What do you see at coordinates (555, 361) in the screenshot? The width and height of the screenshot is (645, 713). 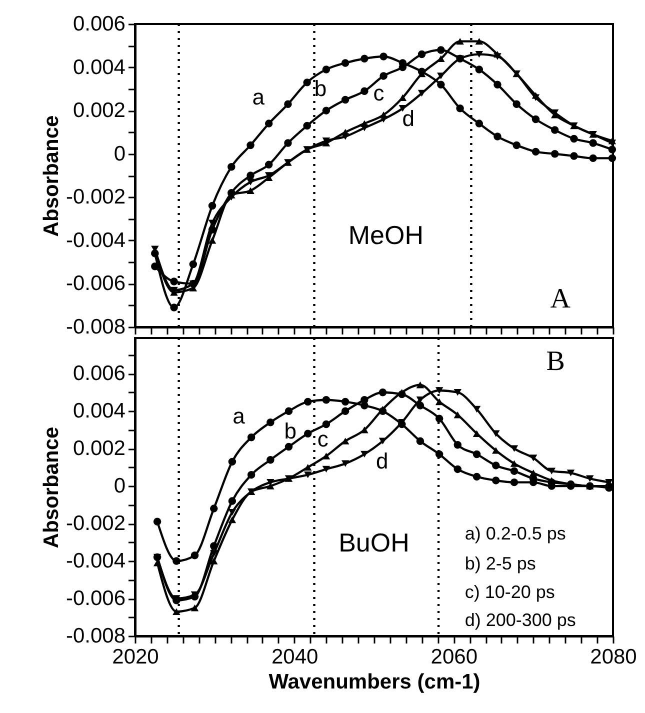 I see `annotation: B` at bounding box center [555, 361].